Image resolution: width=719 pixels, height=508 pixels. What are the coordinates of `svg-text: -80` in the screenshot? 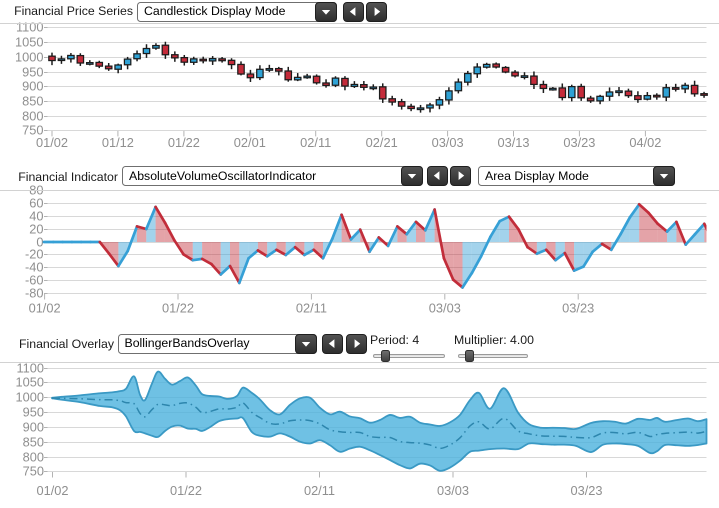 It's located at (34, 292).